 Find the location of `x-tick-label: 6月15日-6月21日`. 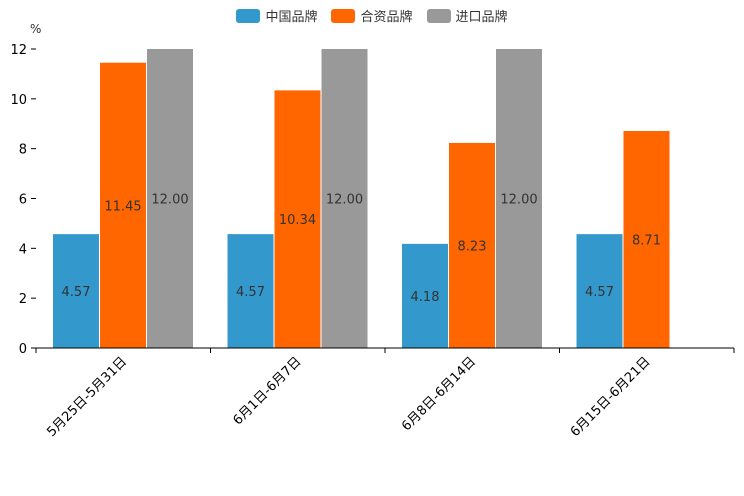

x-tick-label: 6月15日-6月21日 is located at coordinates (611, 397).